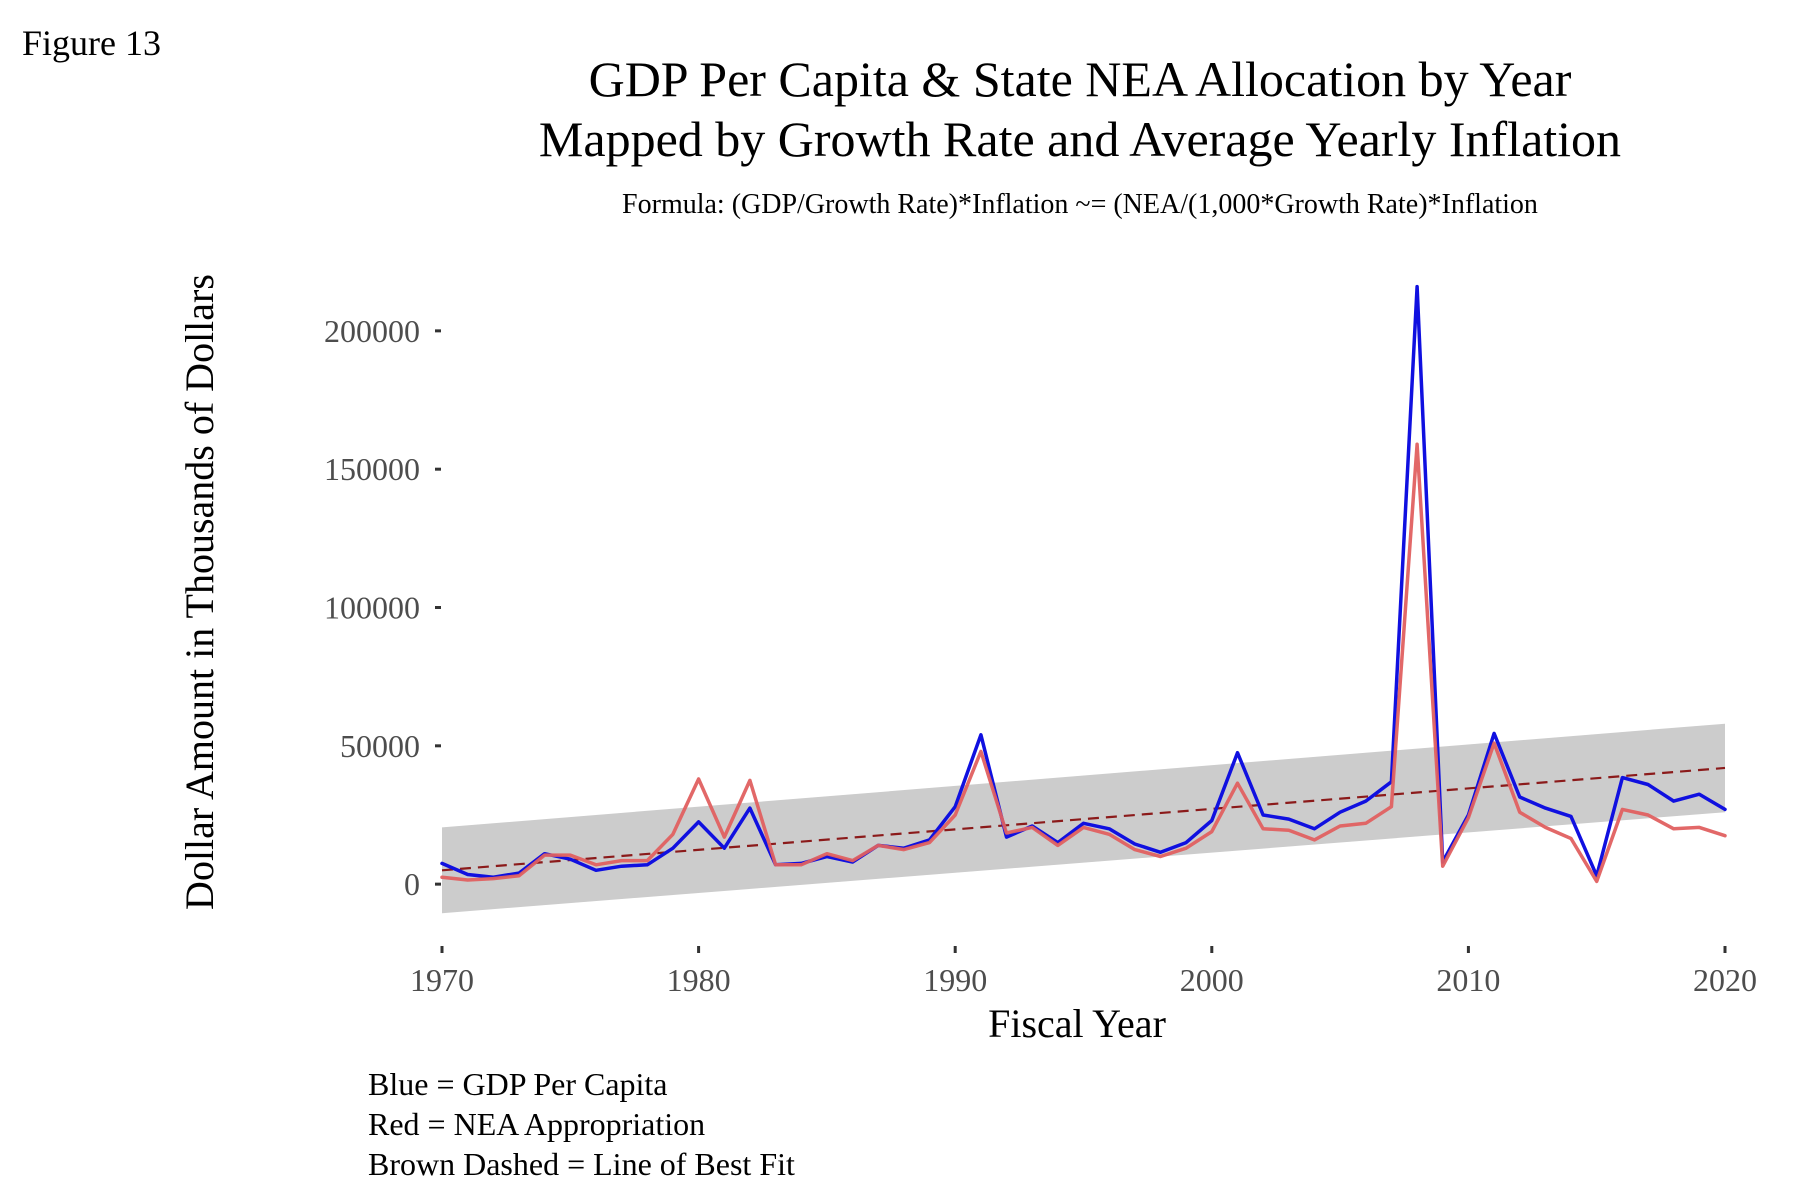 The width and height of the screenshot is (1800, 1200). I want to click on y-axis-title: Dollar Amount in Thousands of Dollars, so click(199, 592).